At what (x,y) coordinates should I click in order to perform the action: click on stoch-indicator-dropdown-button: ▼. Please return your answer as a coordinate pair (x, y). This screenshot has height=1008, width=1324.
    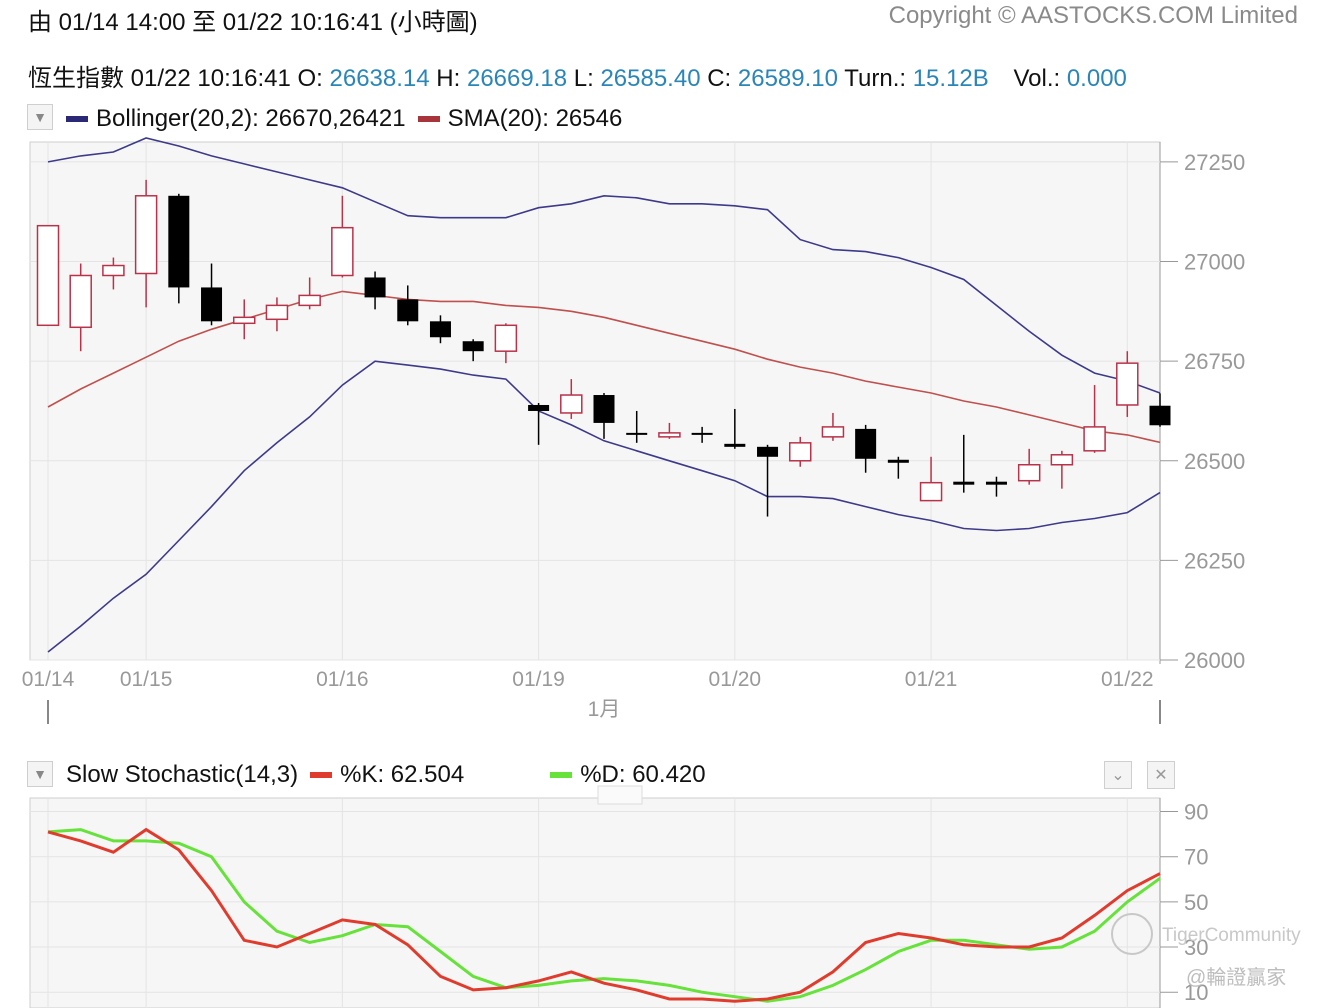
    Looking at the image, I should click on (40, 774).